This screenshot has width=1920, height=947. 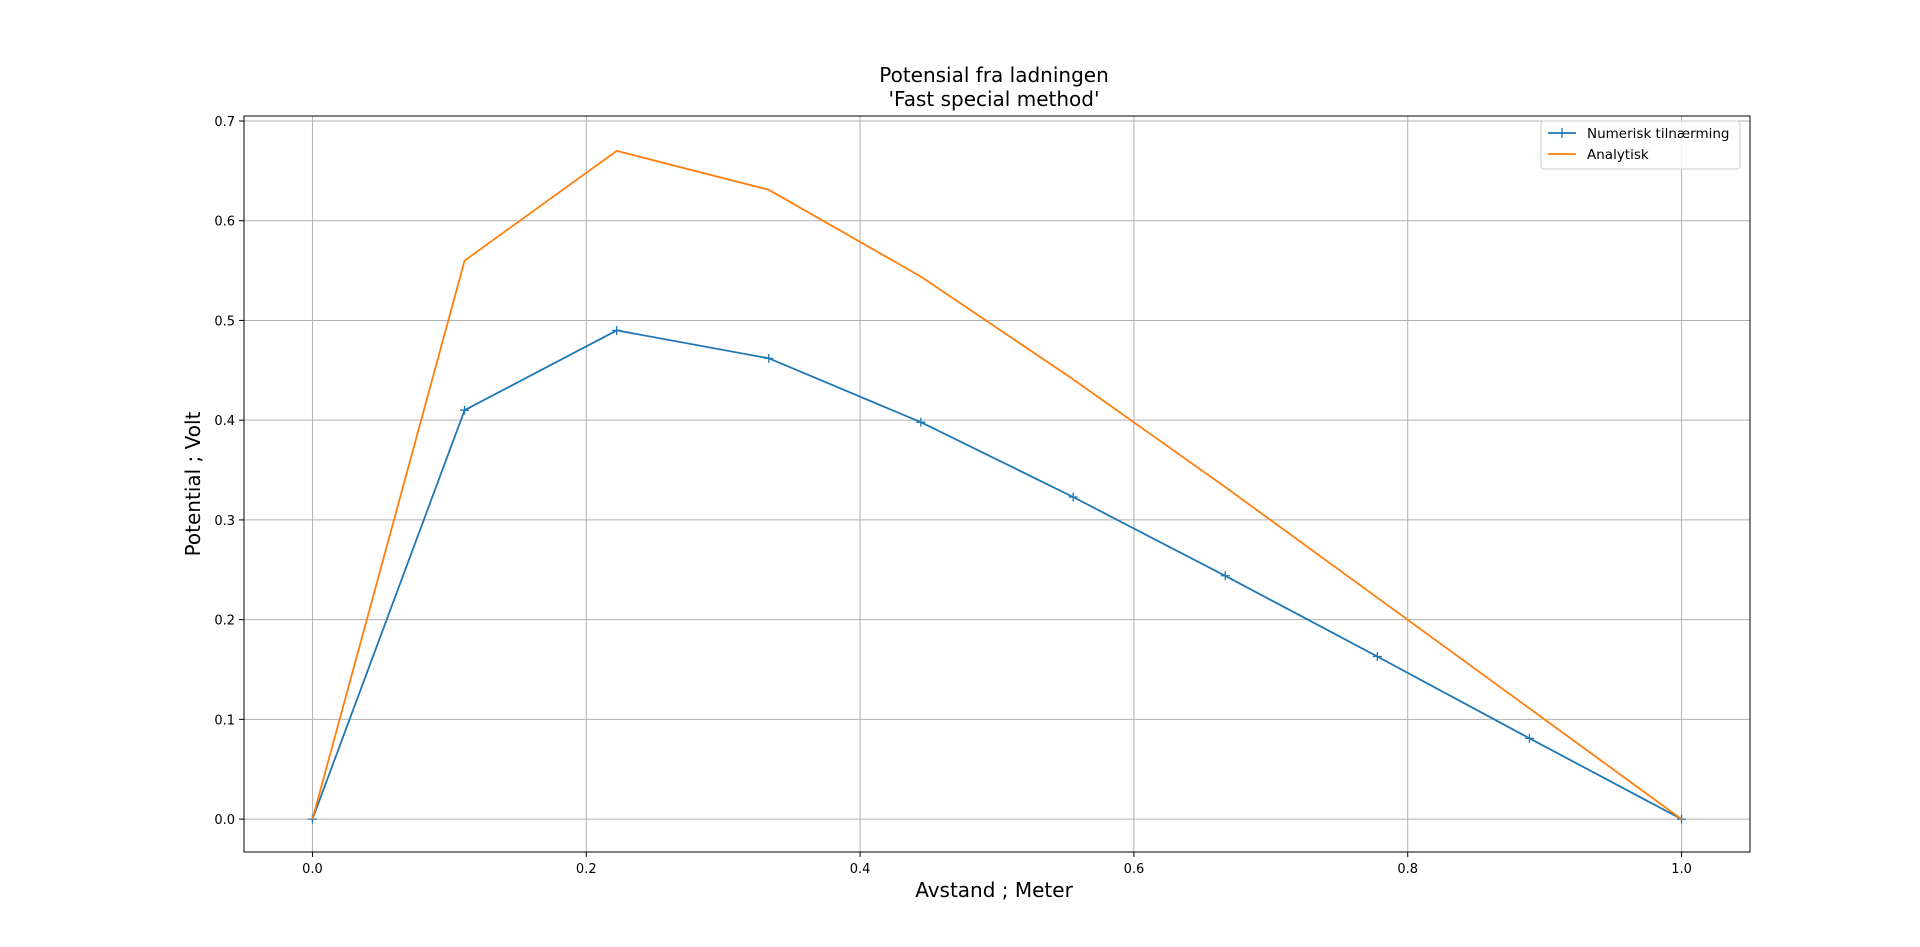 What do you see at coordinates (224, 621) in the screenshot?
I see `y-tick-label: 0.2` at bounding box center [224, 621].